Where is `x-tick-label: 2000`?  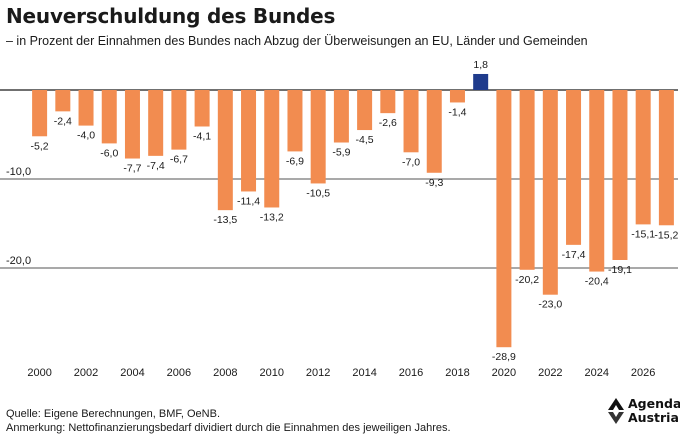
x-tick-label: 2000 is located at coordinates (39, 373).